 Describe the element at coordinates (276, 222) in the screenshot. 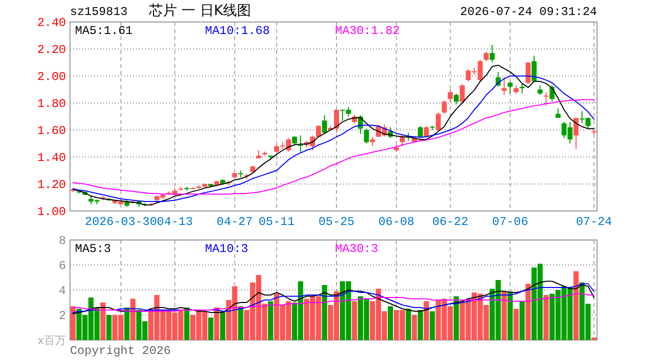

I see `x-tick-label: 05-11` at that location.